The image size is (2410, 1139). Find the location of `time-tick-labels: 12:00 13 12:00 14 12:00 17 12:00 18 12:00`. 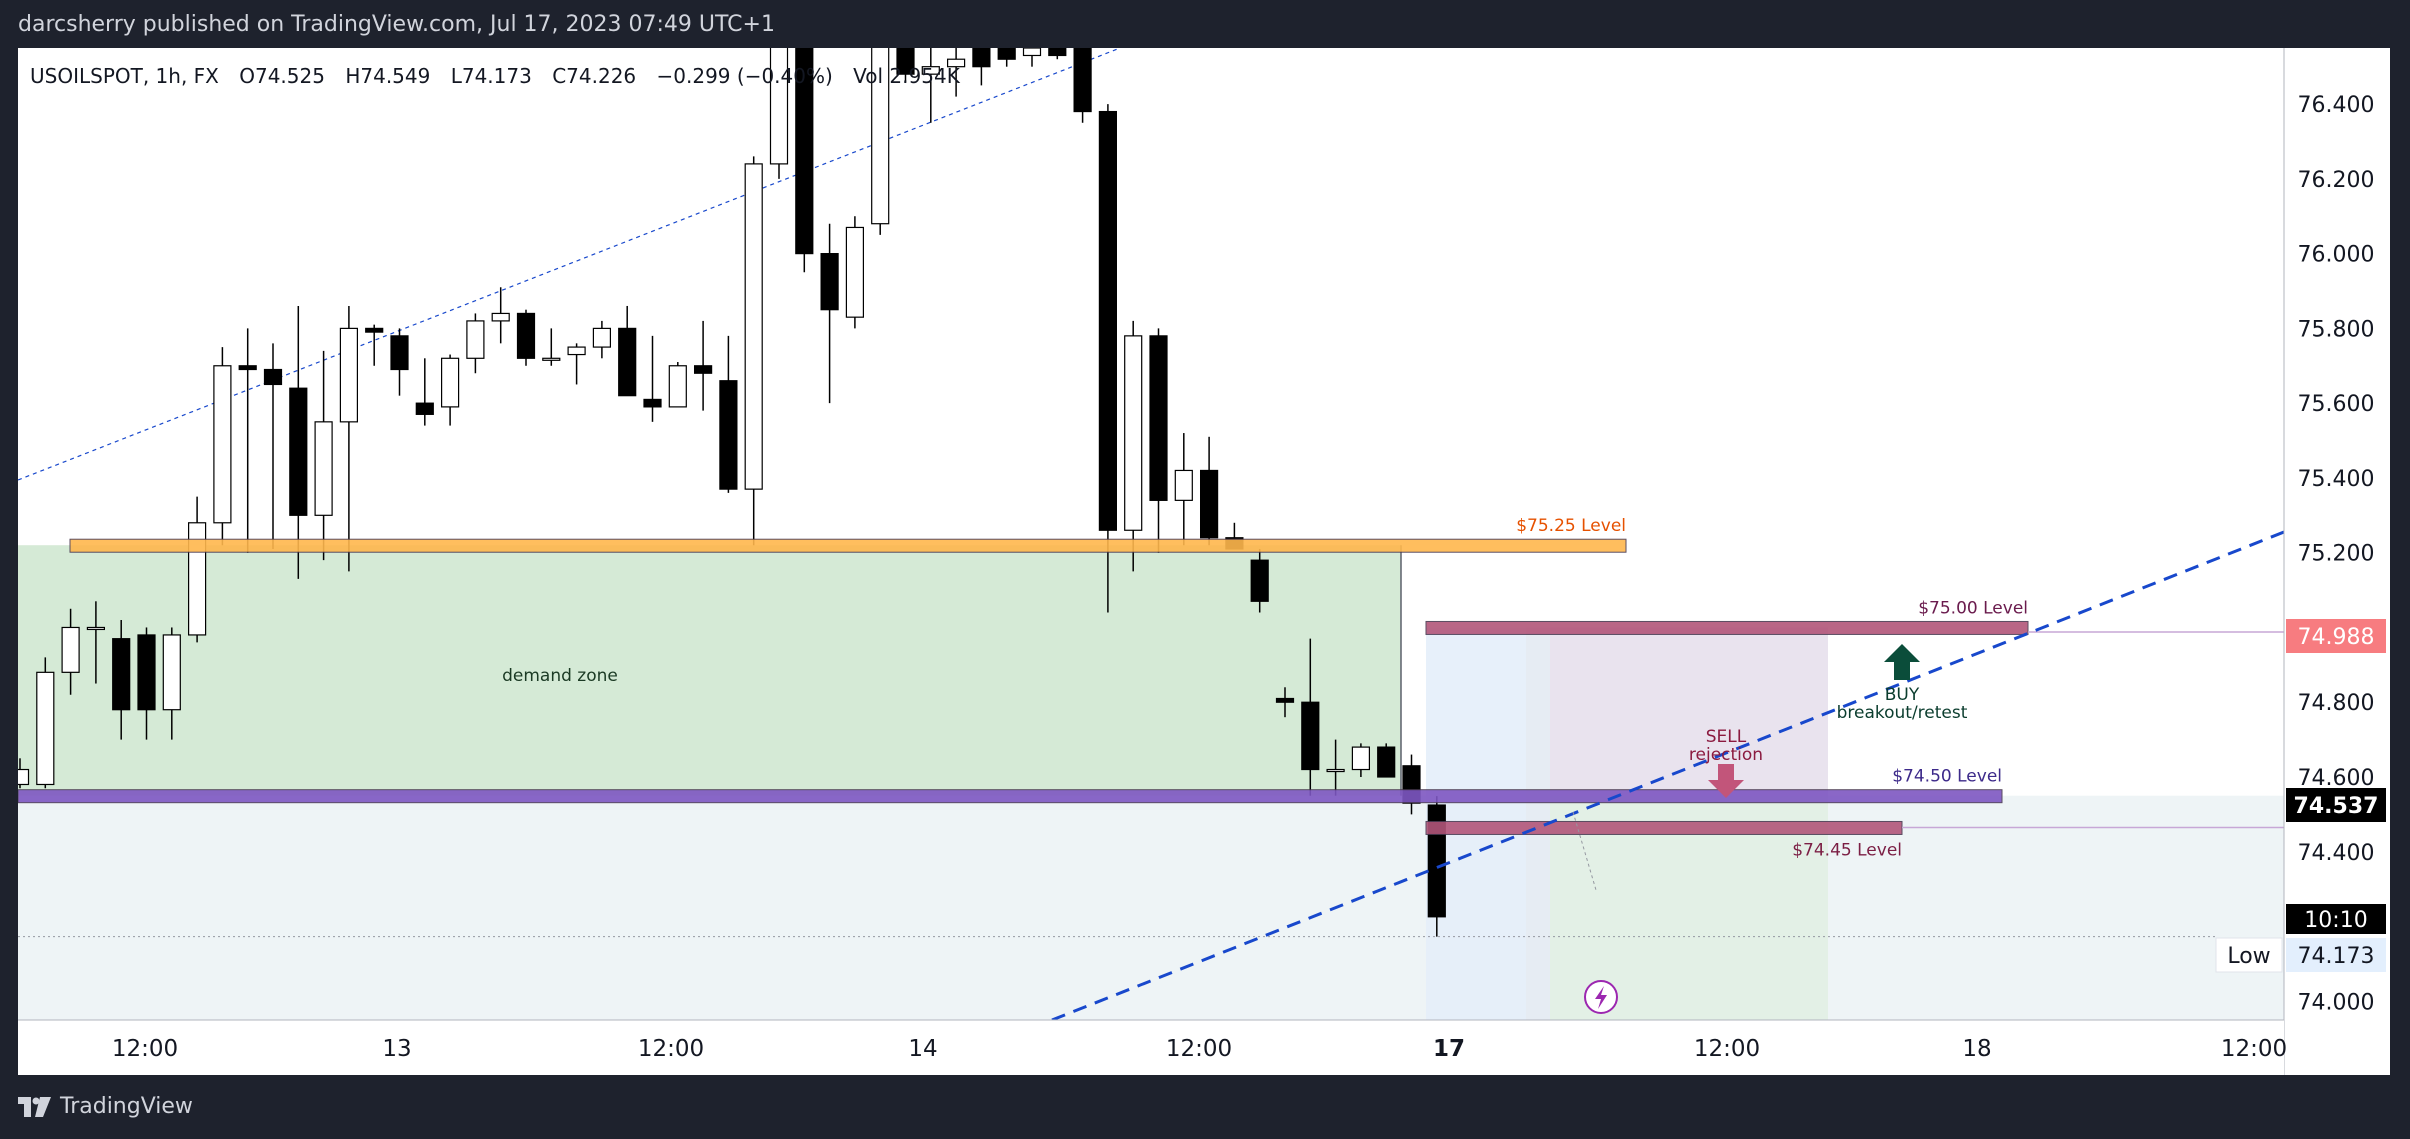

time-tick-labels: 12:00 13 12:00 14 12:00 17 12:00 18 12:00 is located at coordinates (1199, 1049).